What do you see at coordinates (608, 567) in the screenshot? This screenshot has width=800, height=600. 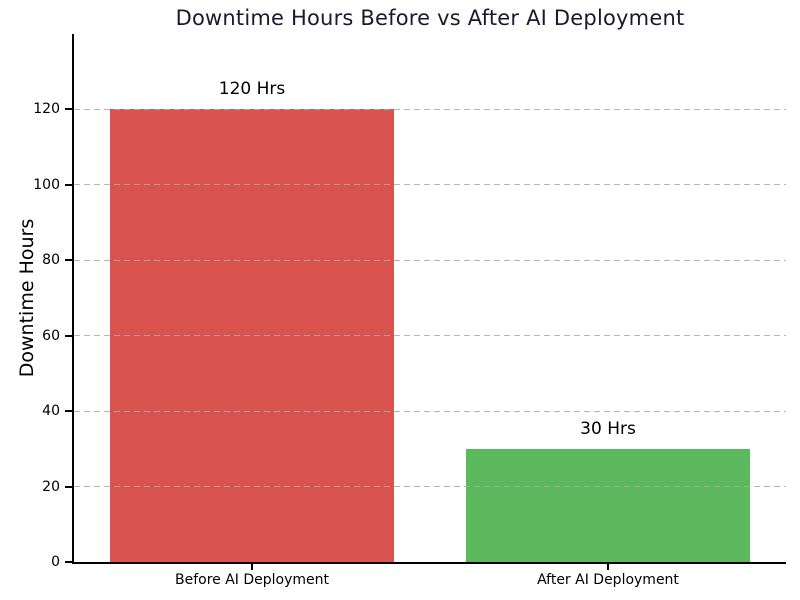 I see `x-axis-tick-after-ai-deployment` at bounding box center [608, 567].